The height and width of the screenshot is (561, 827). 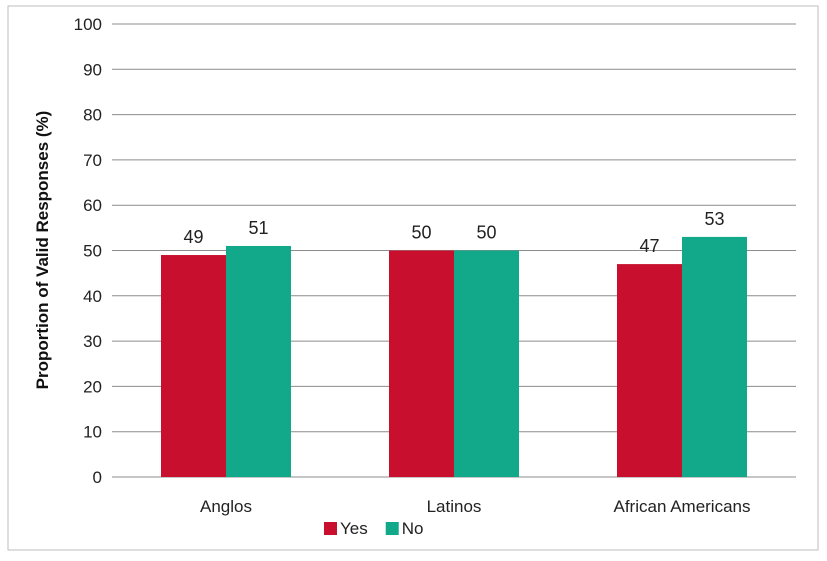 What do you see at coordinates (226, 506) in the screenshot?
I see `category-label: Anglos` at bounding box center [226, 506].